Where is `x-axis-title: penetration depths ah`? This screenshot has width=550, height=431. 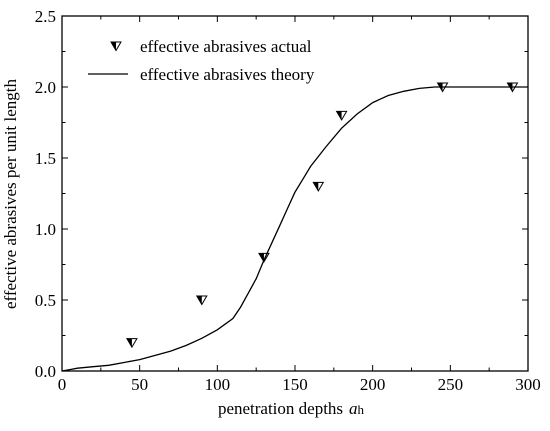
x-axis-title: penetration depths ah is located at coordinates (291, 408).